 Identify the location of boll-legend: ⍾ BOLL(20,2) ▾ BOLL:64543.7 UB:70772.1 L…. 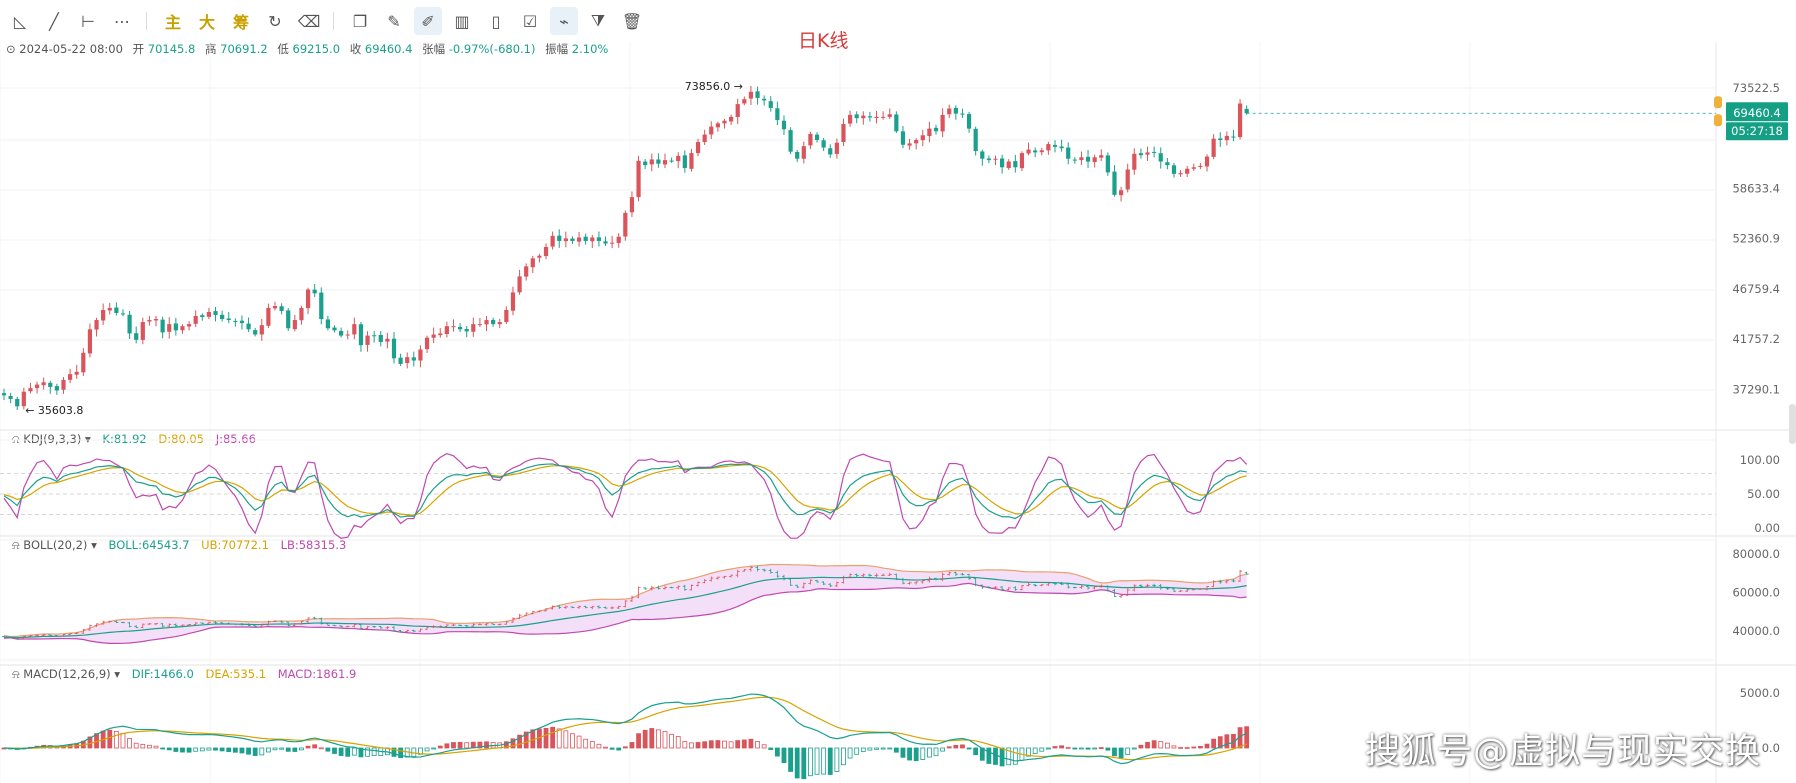
(179, 545).